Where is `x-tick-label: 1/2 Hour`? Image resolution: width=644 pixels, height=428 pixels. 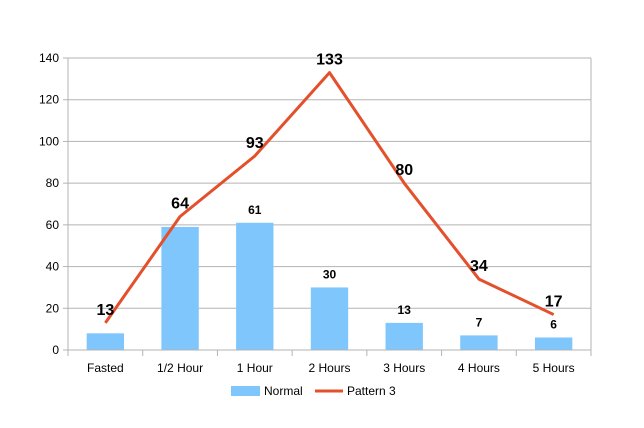 x-tick-label: 1/2 Hour is located at coordinates (180, 368).